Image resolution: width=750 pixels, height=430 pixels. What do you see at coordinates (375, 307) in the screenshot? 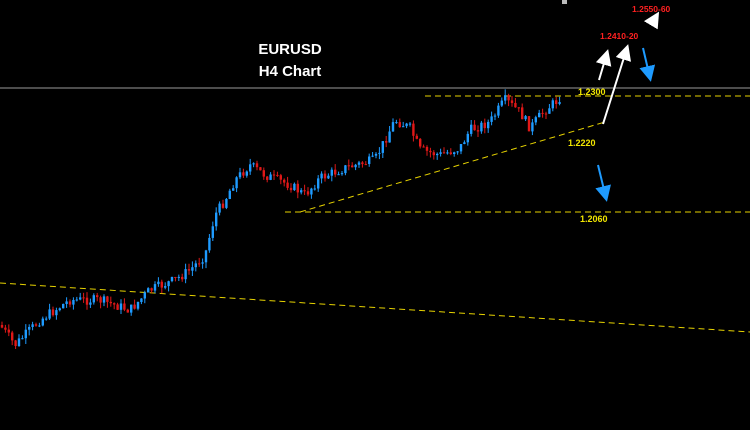
I see `falling-trendline` at bounding box center [375, 307].